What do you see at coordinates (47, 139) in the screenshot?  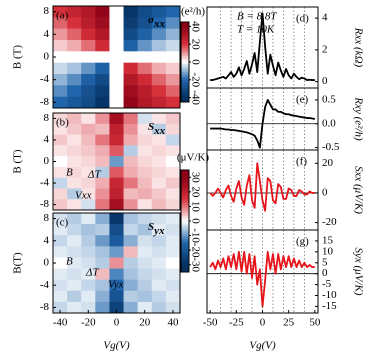 I see `y-tick-label: 4` at bounding box center [47, 139].